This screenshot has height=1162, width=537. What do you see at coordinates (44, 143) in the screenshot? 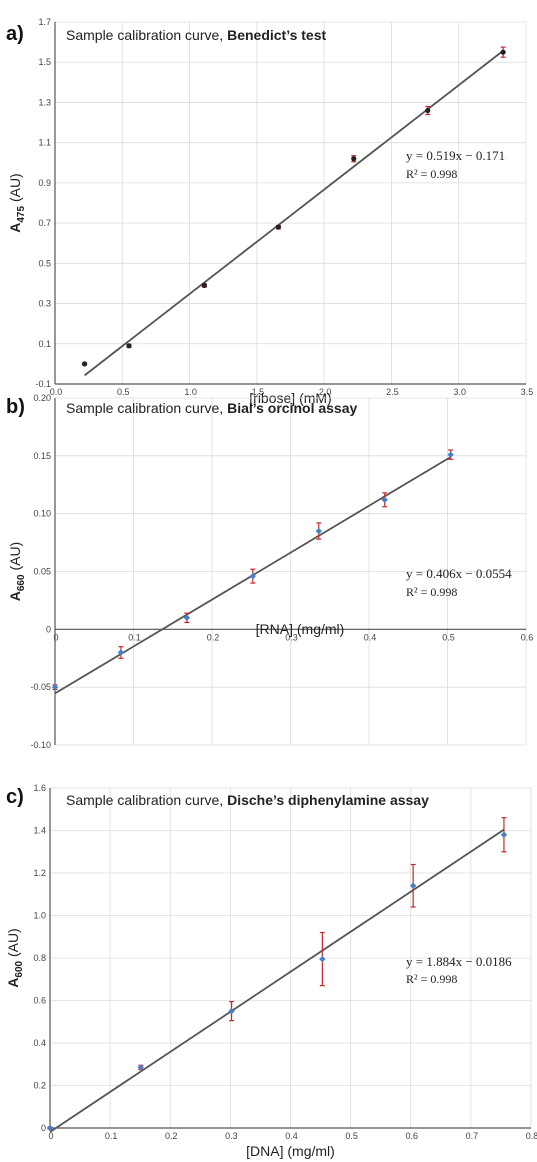
I see `y-tick-label: 1.1` at bounding box center [44, 143].